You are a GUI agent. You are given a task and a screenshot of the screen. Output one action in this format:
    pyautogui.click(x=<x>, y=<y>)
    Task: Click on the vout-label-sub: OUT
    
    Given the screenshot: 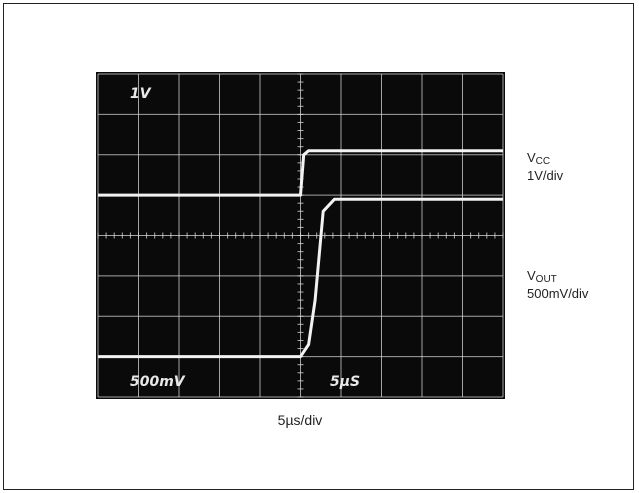 What is the action you would take?
    pyautogui.click(x=546, y=279)
    